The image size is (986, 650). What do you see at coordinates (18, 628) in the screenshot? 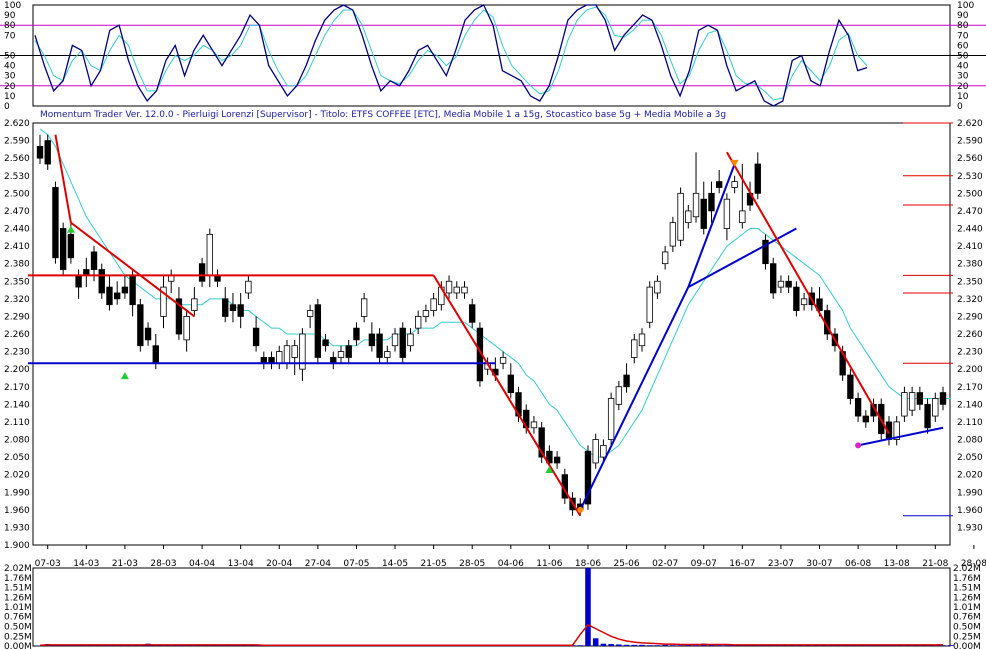
I see `volume-left-tick: 0.50M` at bounding box center [18, 628].